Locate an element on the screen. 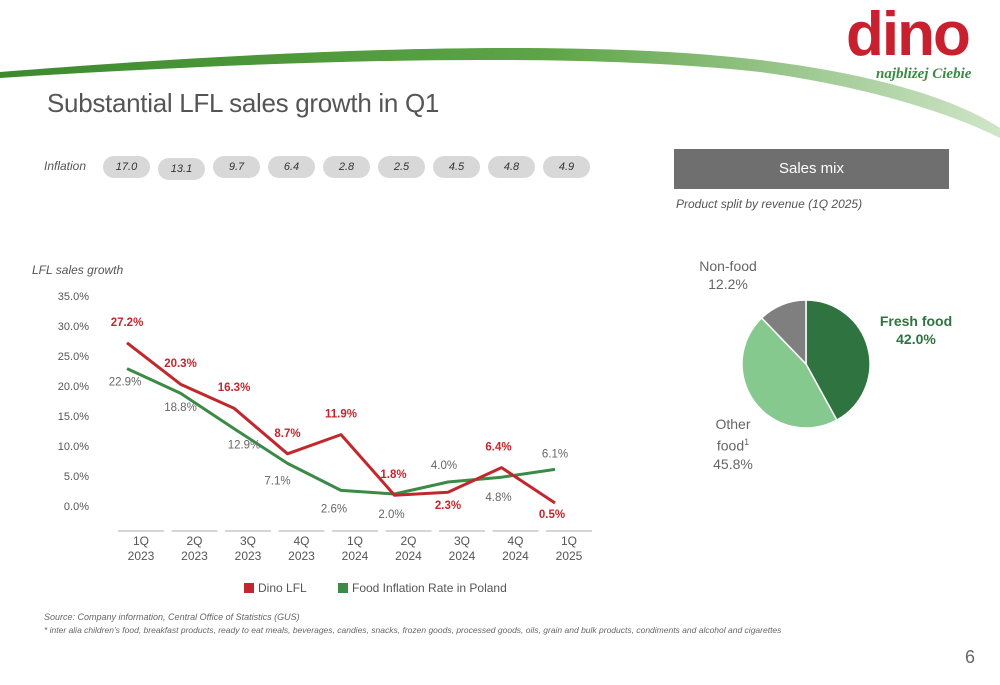  pie-slice-fresh-food is located at coordinates (838, 360).